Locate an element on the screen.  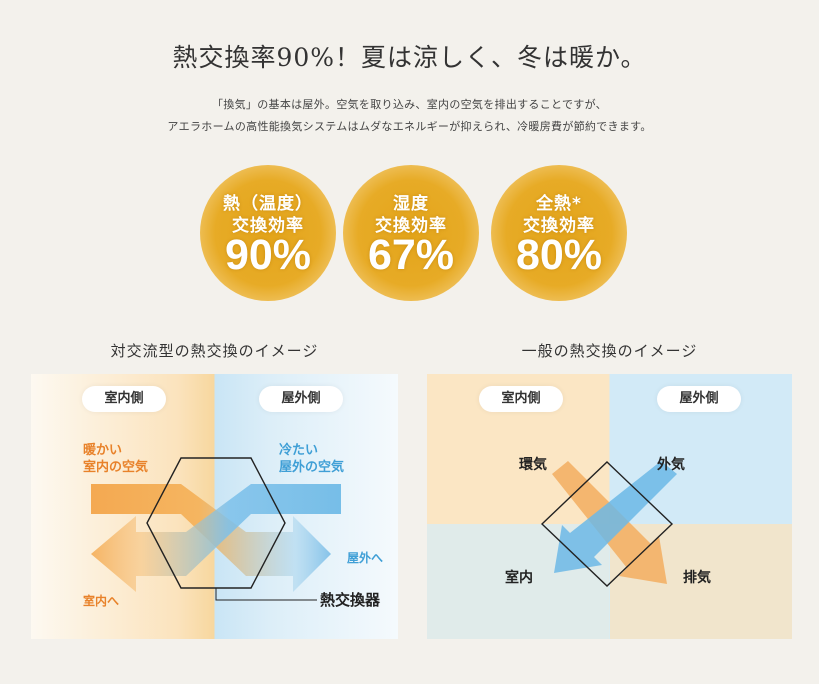
exhaust-label: 排気 is located at coordinates (697, 578).